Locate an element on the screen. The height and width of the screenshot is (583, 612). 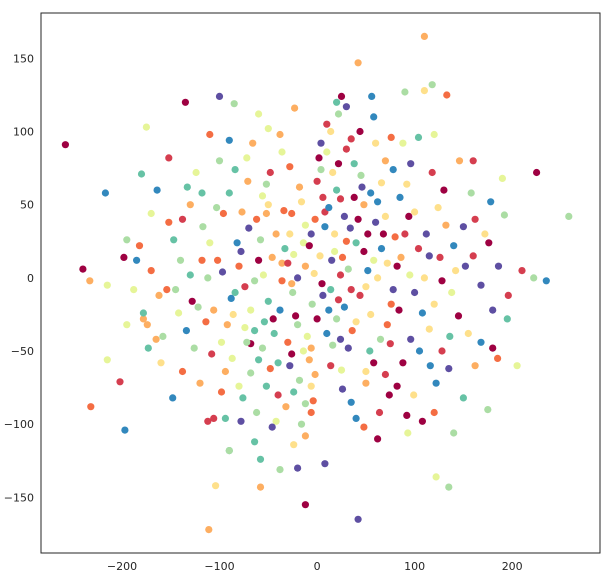
y-tick-label: −150 is located at coordinates (19, 497).